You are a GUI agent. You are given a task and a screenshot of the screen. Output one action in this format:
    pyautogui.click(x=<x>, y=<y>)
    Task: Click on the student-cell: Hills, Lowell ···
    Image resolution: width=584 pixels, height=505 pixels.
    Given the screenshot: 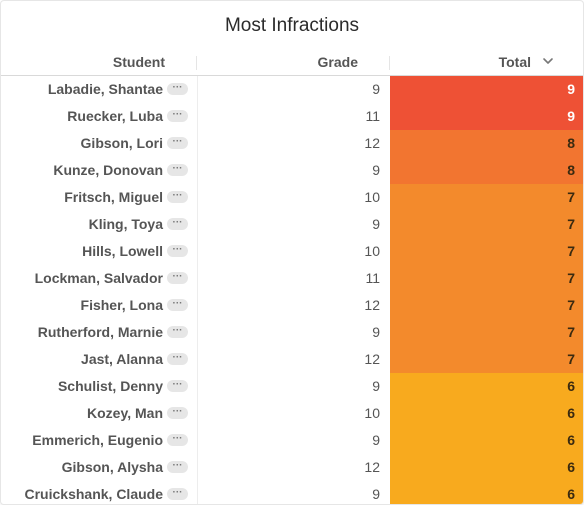 What is the action you would take?
    pyautogui.click(x=99, y=251)
    